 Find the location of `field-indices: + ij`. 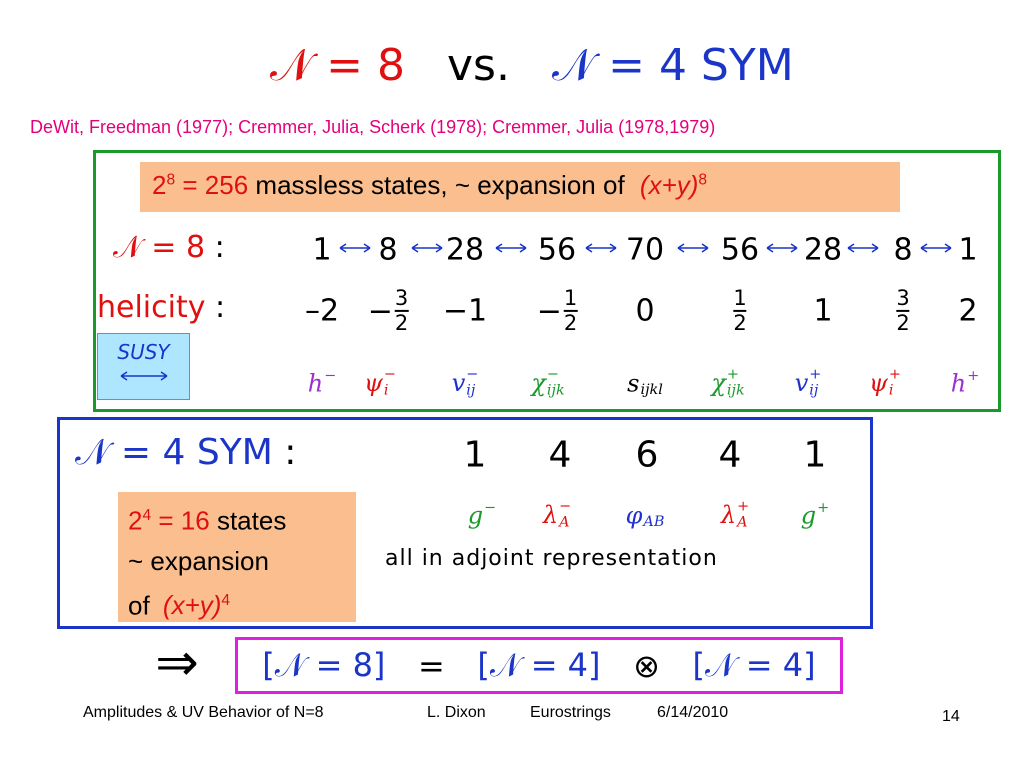

field-indices: + ij is located at coordinates (815, 383).